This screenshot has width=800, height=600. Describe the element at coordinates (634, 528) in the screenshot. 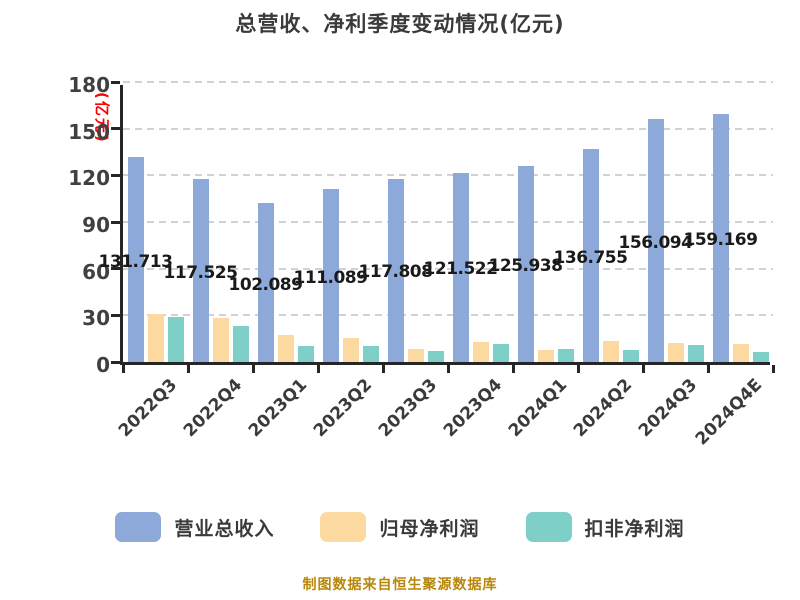

I see `non-gaap-legend-label: 扣非净利润` at that location.